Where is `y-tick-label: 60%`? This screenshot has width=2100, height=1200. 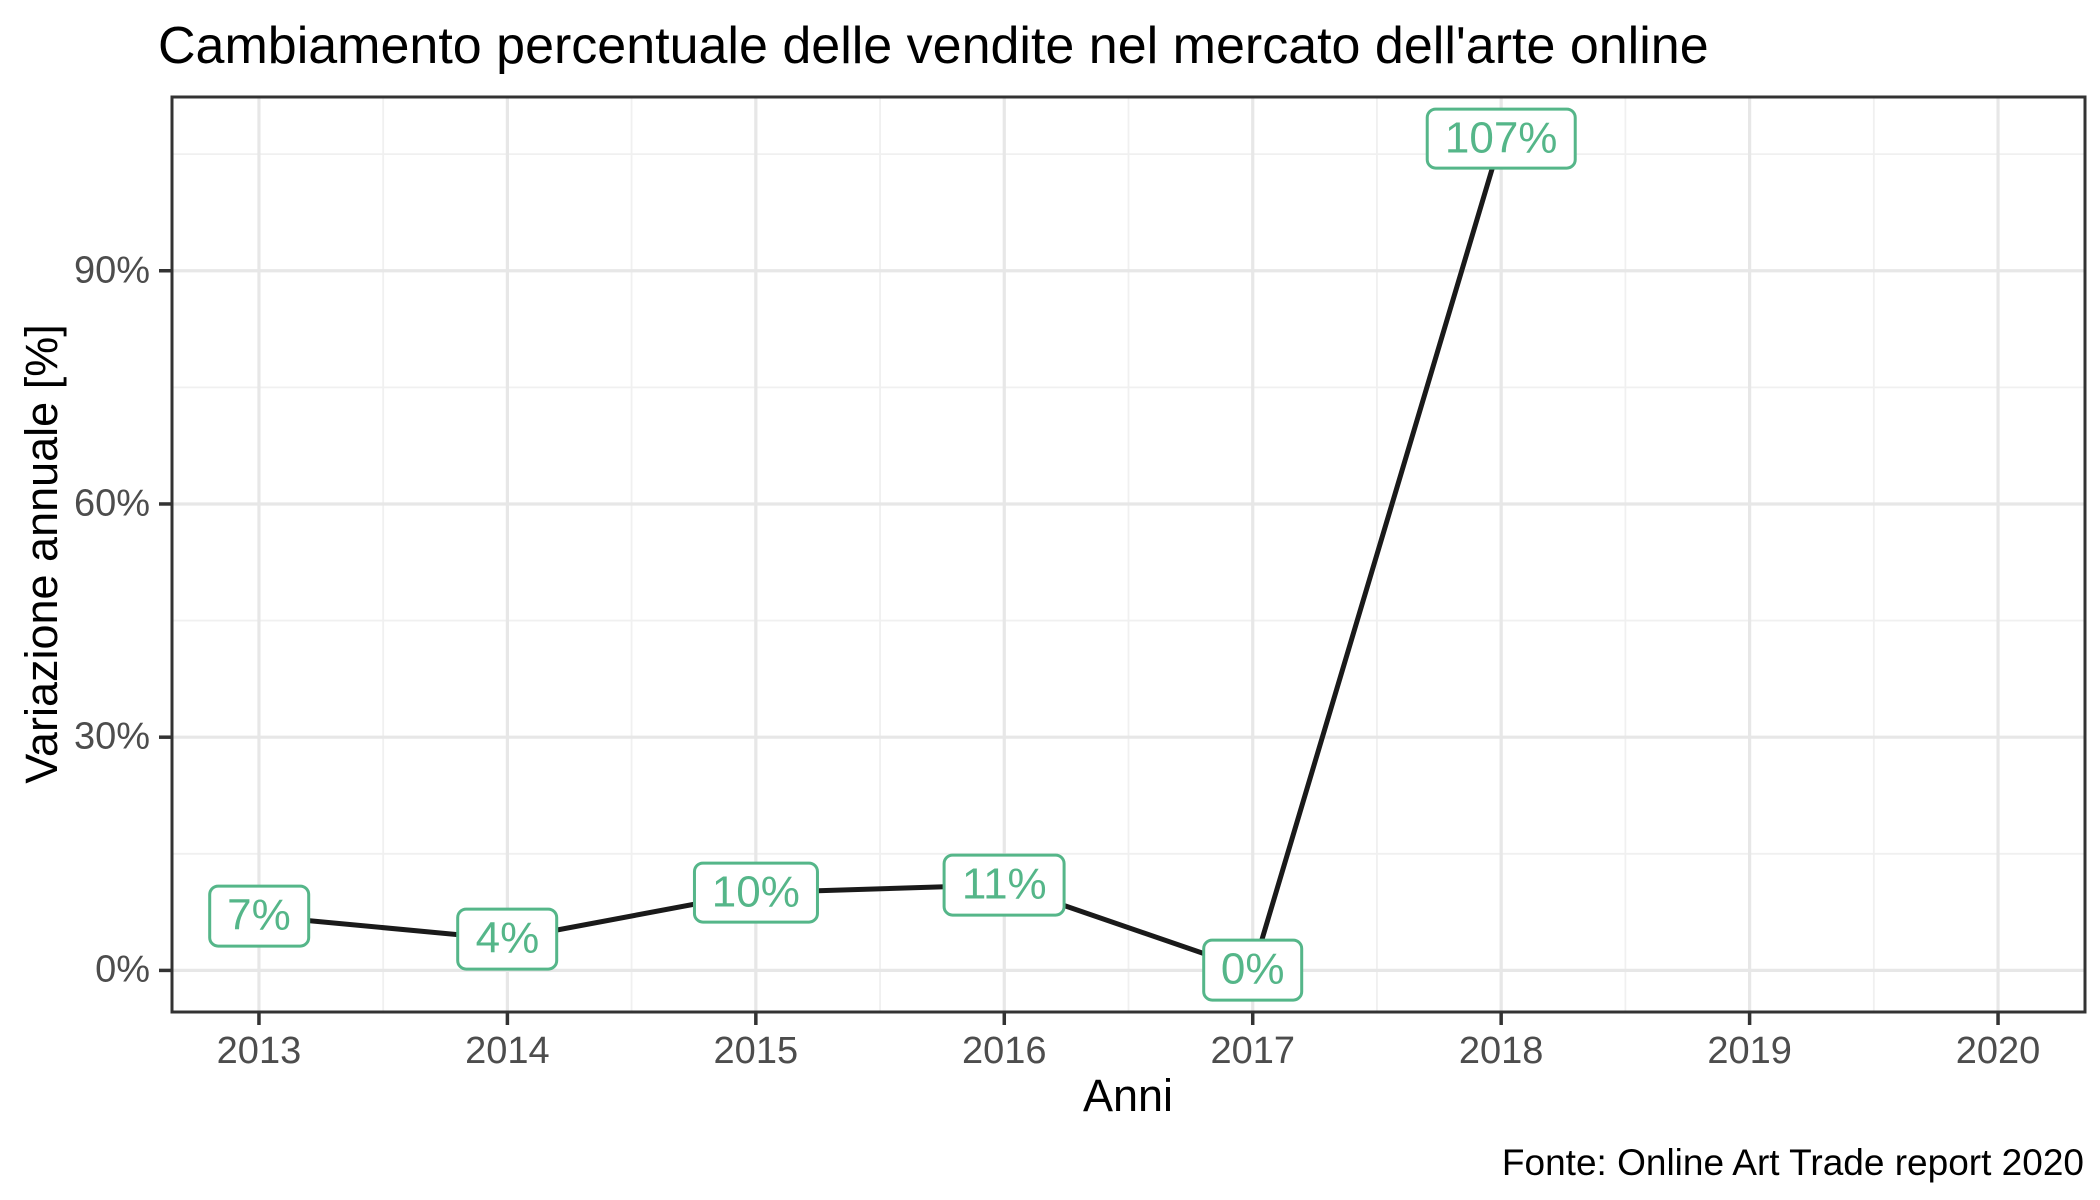
y-tick-label: 60% is located at coordinates (111, 503).